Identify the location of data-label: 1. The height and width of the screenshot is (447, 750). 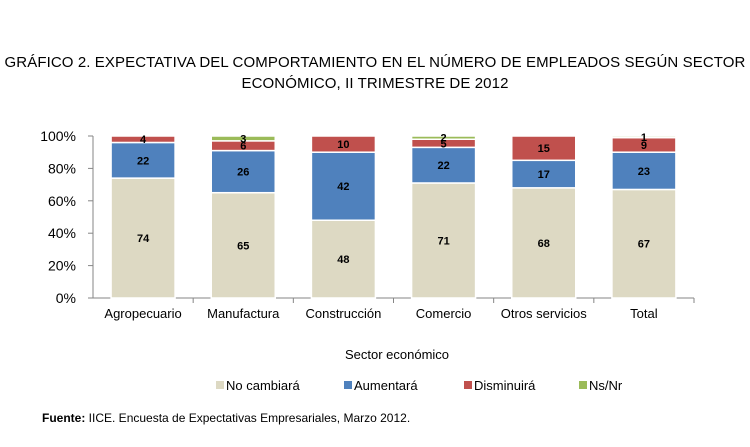
(644, 138).